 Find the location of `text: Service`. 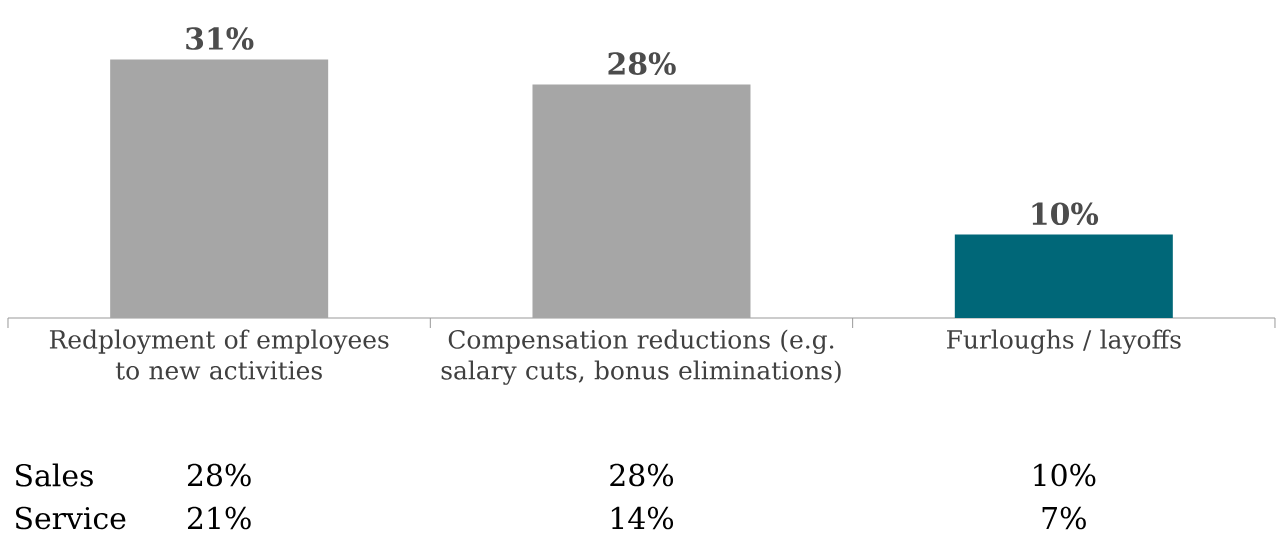

text: Service is located at coordinates (71, 518).